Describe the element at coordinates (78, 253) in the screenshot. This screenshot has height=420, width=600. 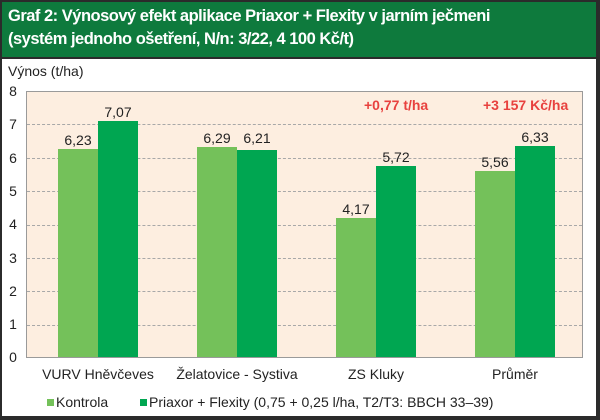
I see `bar-kontrola-vurv` at that location.